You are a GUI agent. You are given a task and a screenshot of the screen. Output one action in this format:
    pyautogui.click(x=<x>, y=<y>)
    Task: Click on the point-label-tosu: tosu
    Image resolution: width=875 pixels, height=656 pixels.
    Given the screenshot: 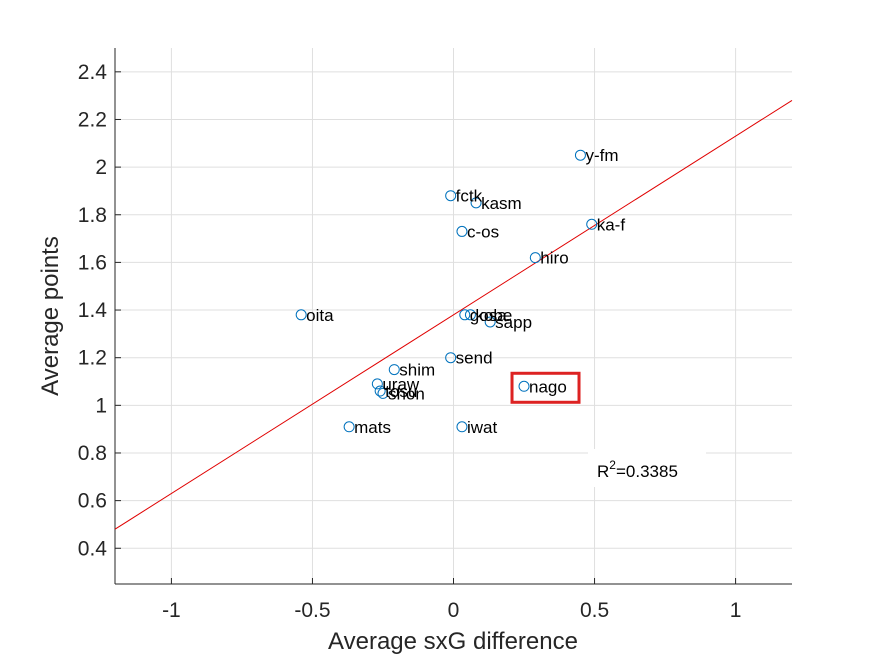 What is the action you would take?
    pyautogui.click(x=401, y=391)
    